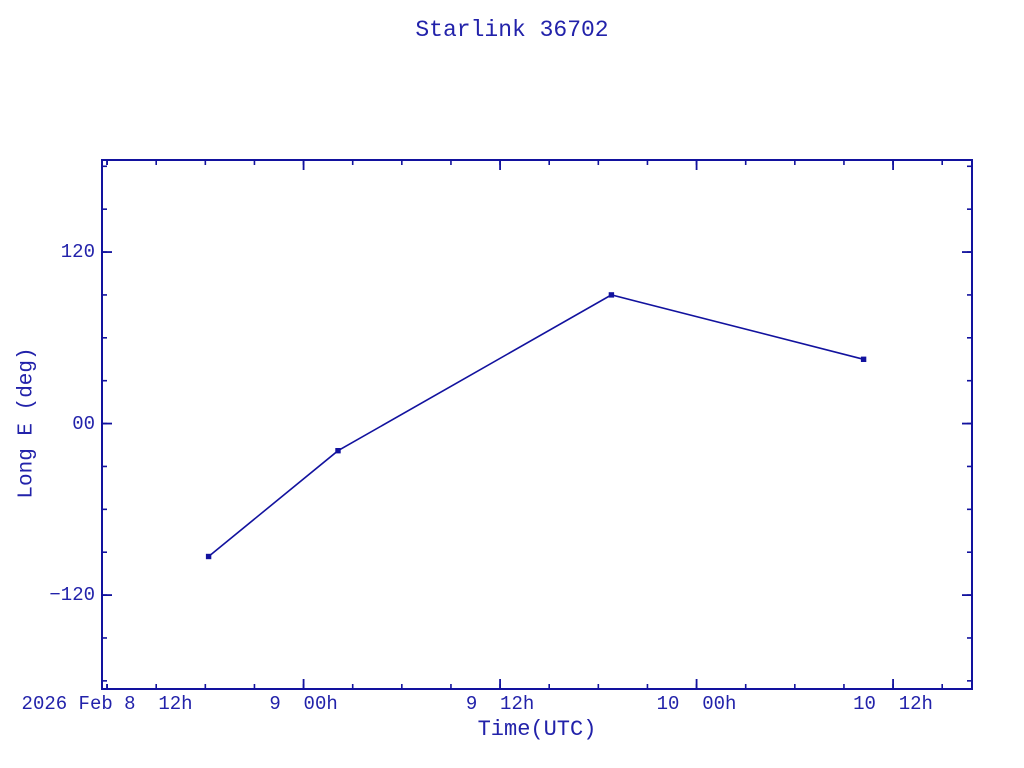 The image size is (1024, 768). Describe the element at coordinates (500, 704) in the screenshot. I see `x-tick-label: 9 12h` at that location.